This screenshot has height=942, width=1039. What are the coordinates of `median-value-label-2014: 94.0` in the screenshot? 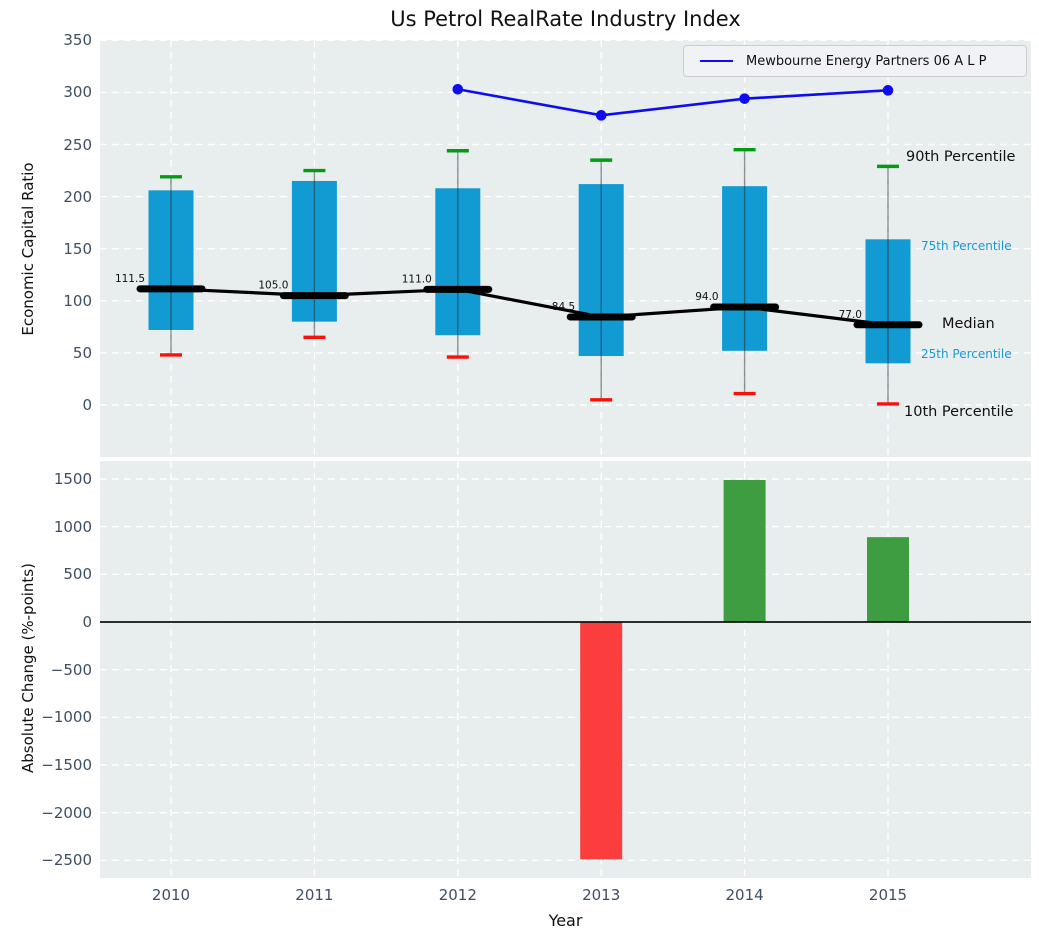 It's located at (706, 297).